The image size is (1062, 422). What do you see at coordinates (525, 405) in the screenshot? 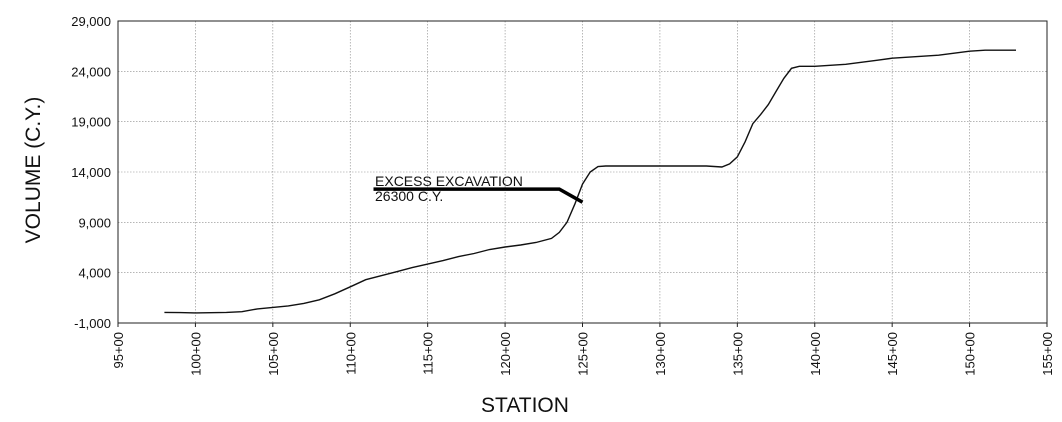
I see `x-axis-title: STATION` at bounding box center [525, 405].